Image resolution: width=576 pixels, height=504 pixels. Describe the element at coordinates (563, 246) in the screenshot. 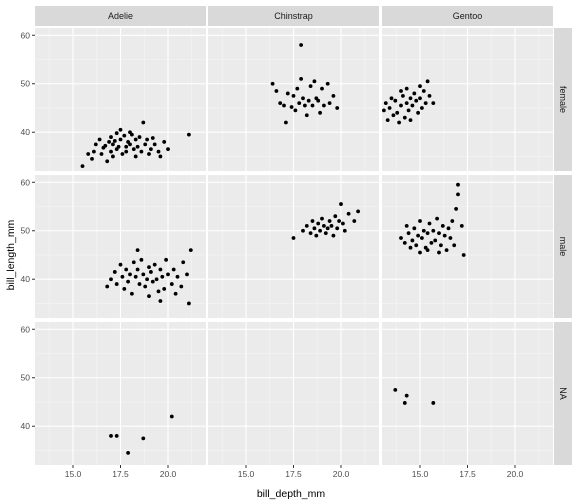

I see `strip-male-background` at that location.